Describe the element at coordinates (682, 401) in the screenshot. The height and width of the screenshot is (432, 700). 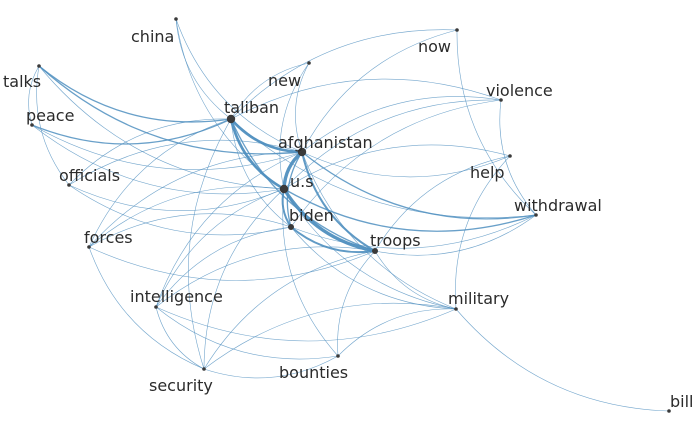
I see `node-label-bill: bill` at that location.